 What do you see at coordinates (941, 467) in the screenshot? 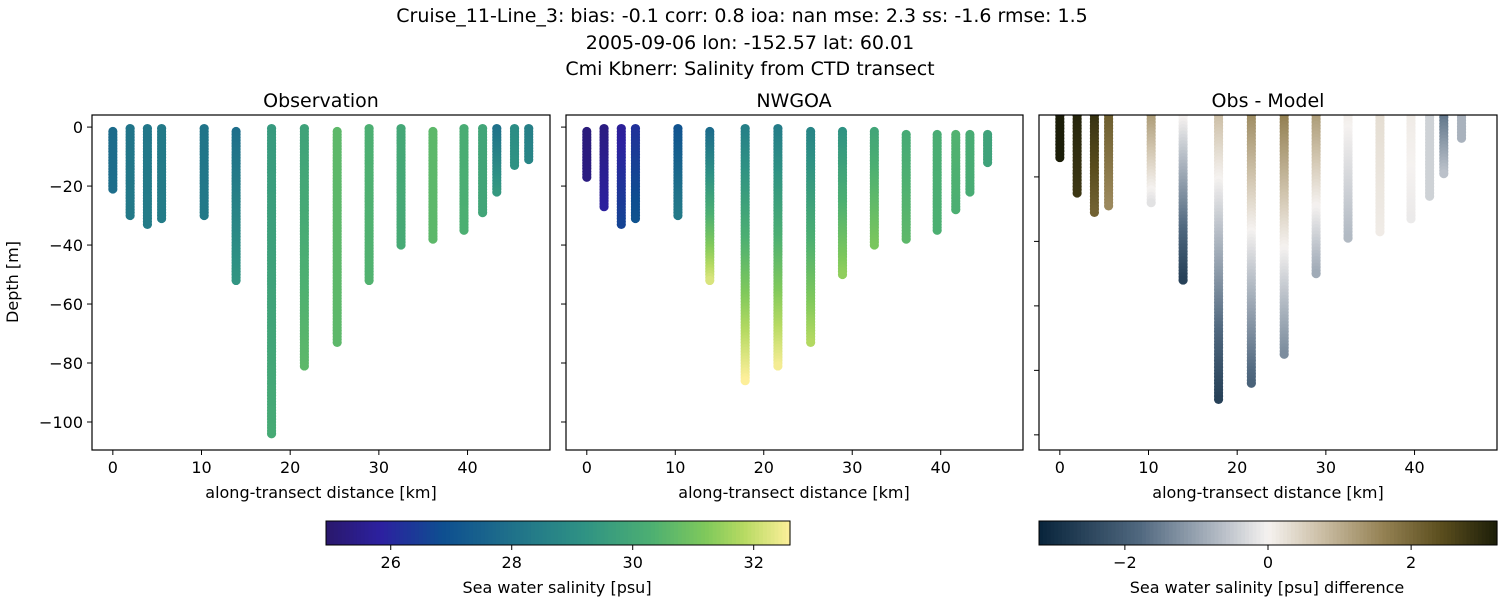
I see `x-tick-label: 40` at bounding box center [941, 467].